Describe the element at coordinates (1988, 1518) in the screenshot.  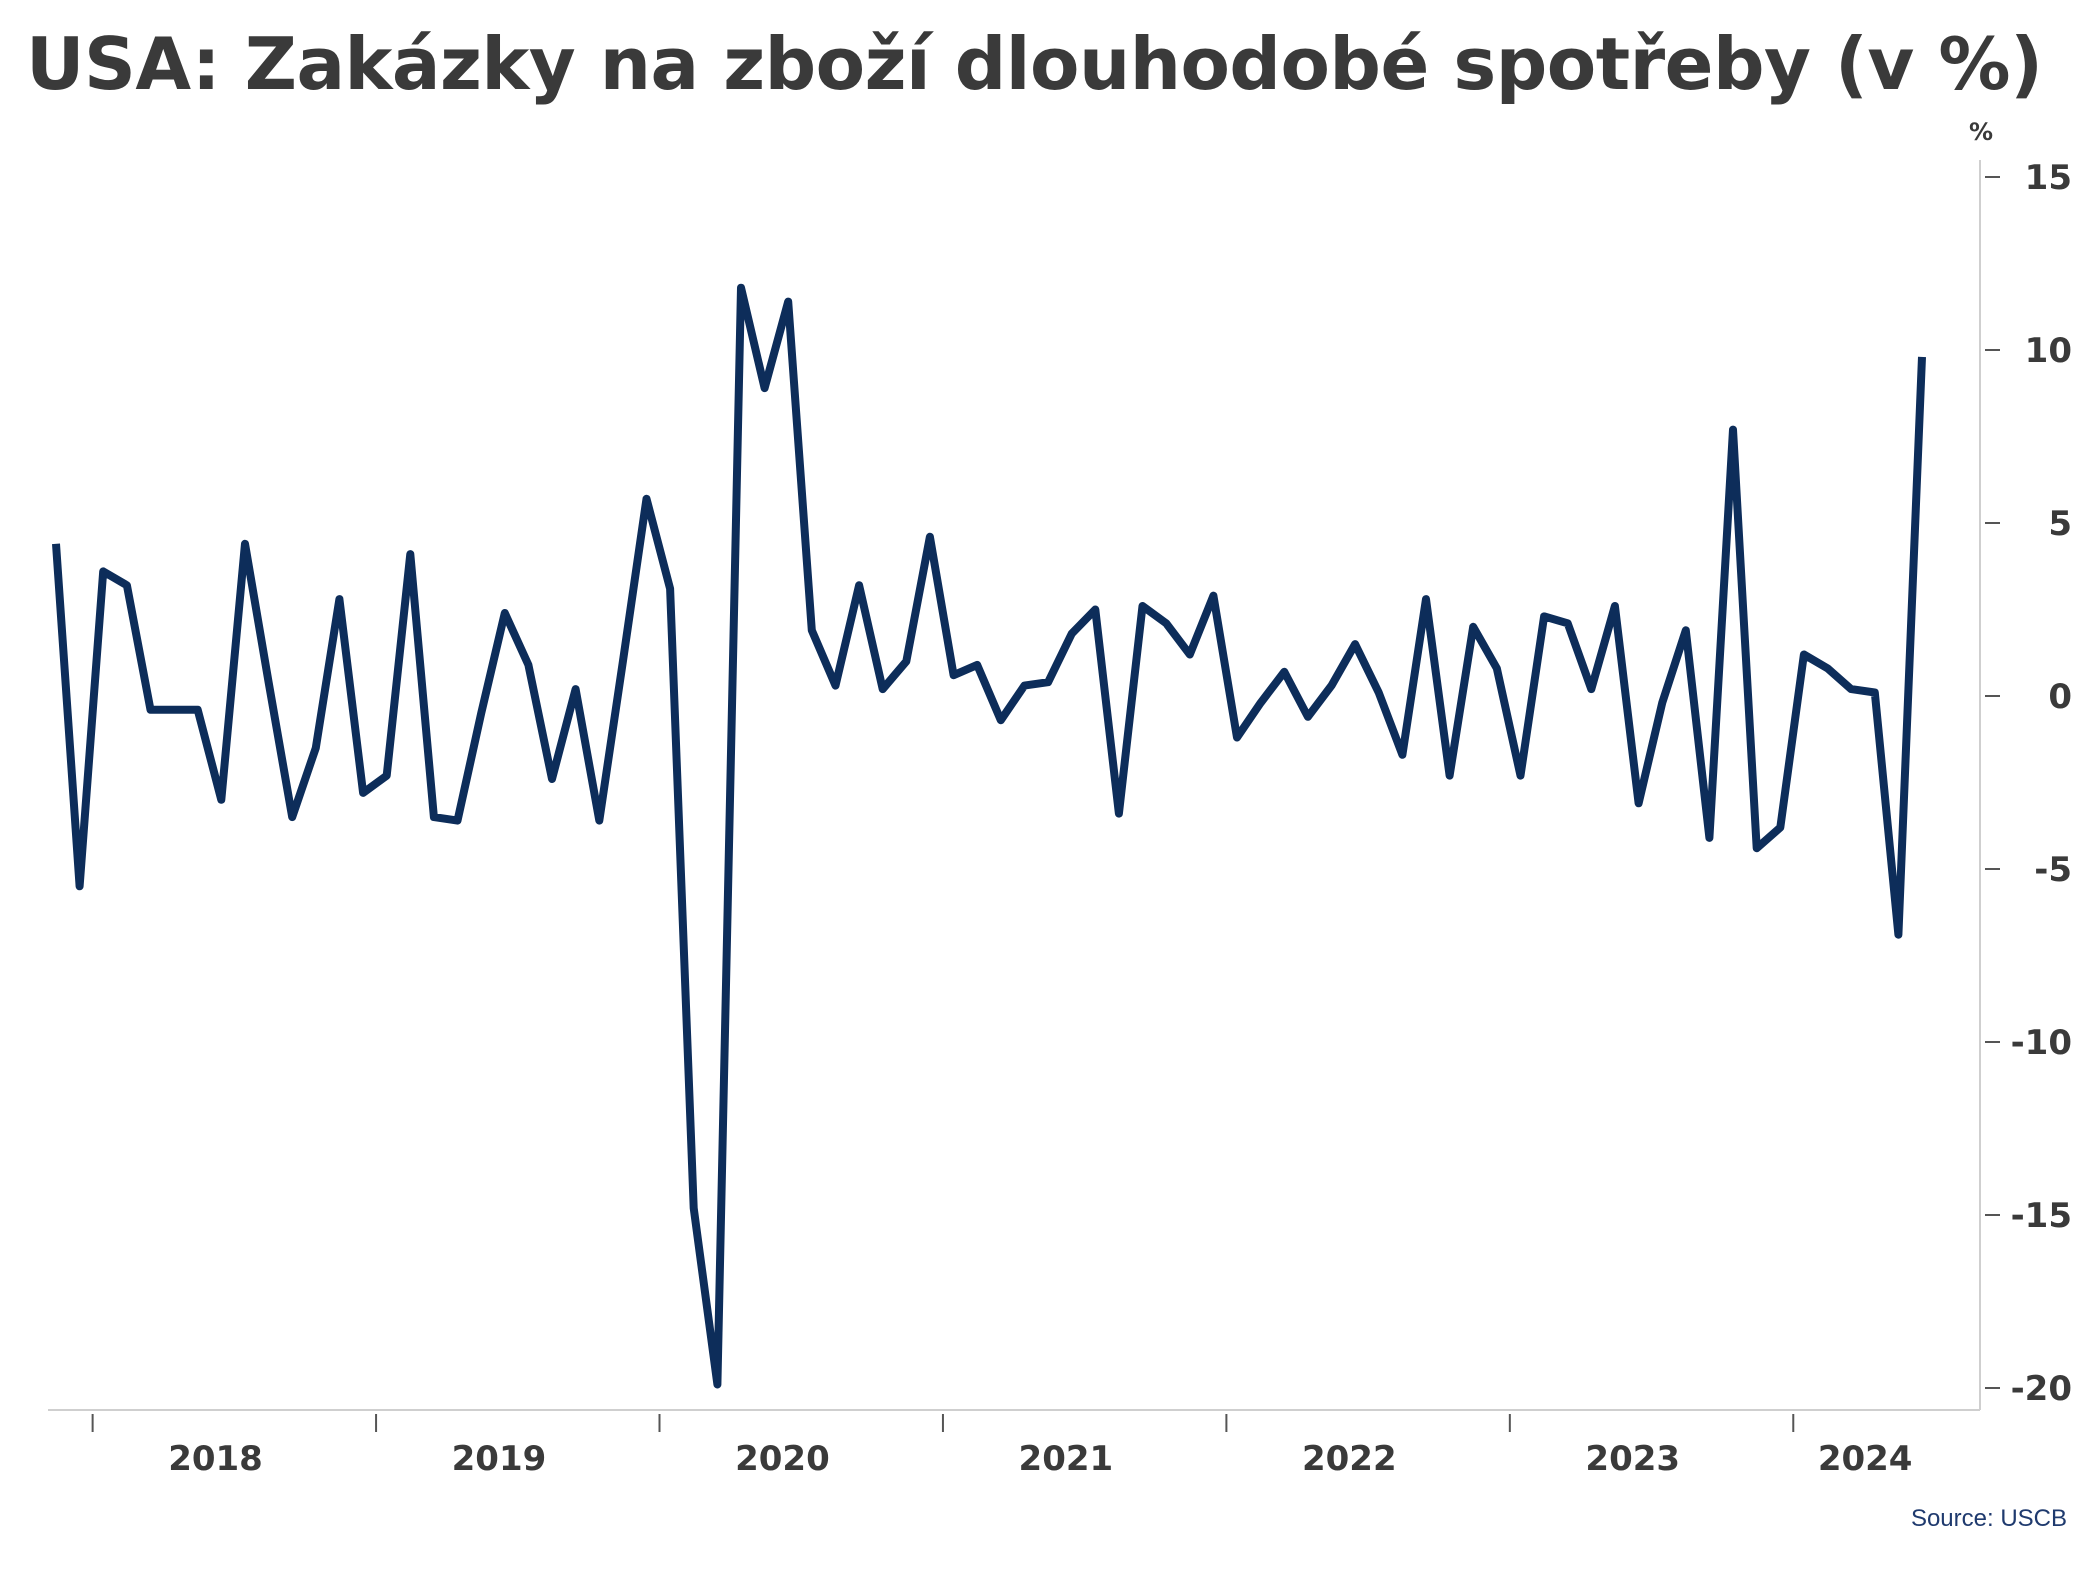
I see `source-note: Source: USCB` at that location.